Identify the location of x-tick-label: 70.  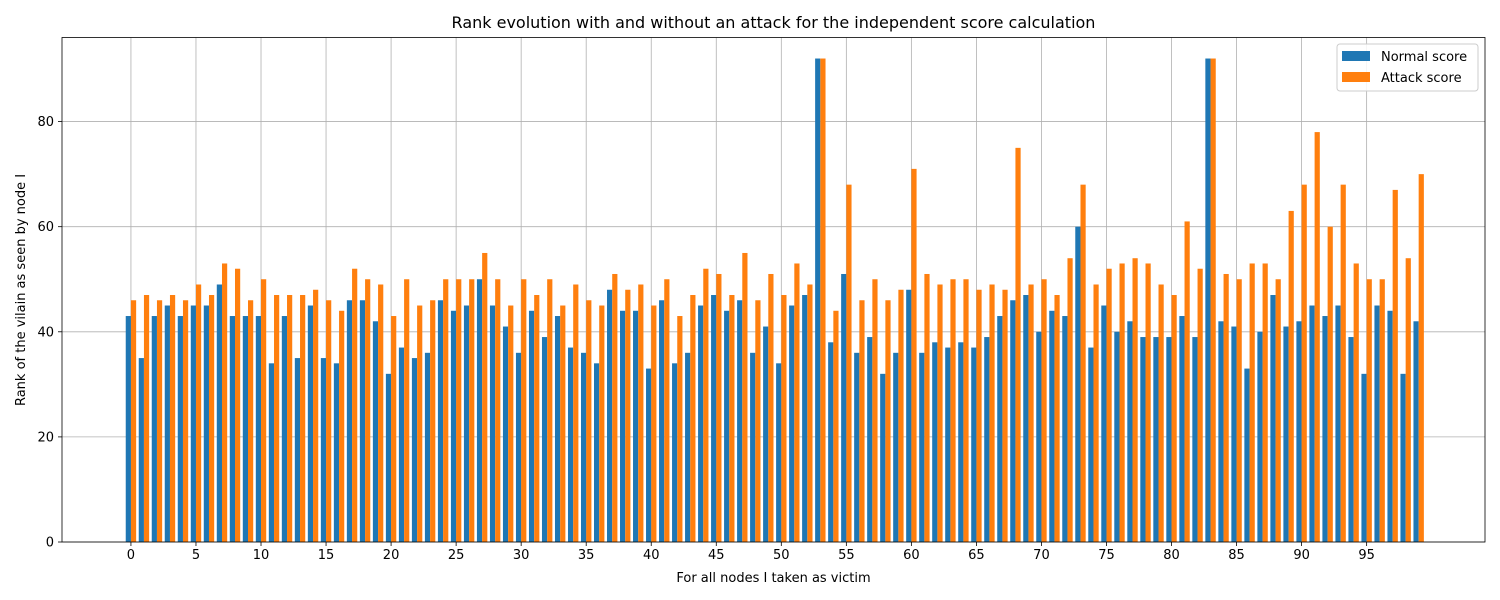
(1041, 555).